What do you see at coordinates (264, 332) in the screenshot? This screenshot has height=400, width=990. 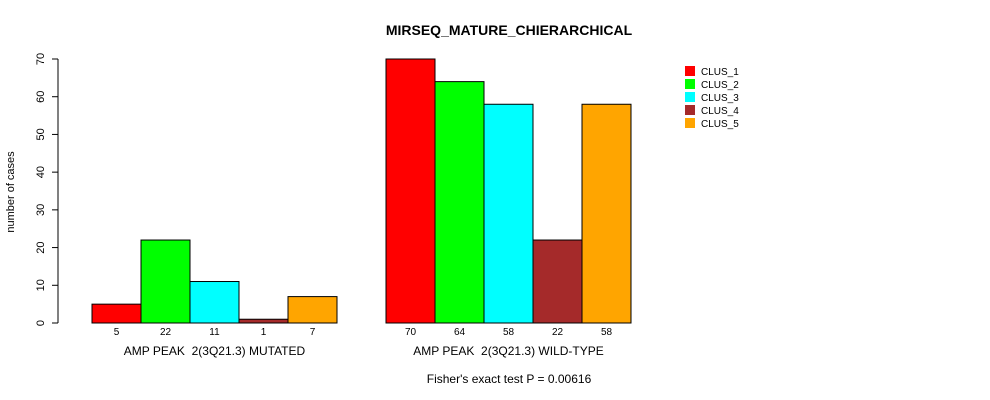 I see `bar-value-label: 1` at bounding box center [264, 332].